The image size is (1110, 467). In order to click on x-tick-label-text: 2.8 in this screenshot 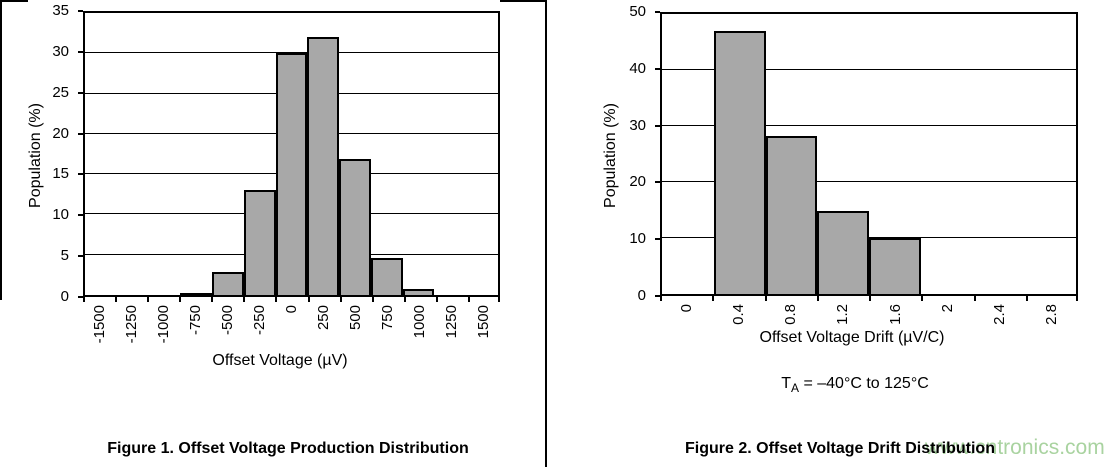, I will do `click(1052, 314)`.